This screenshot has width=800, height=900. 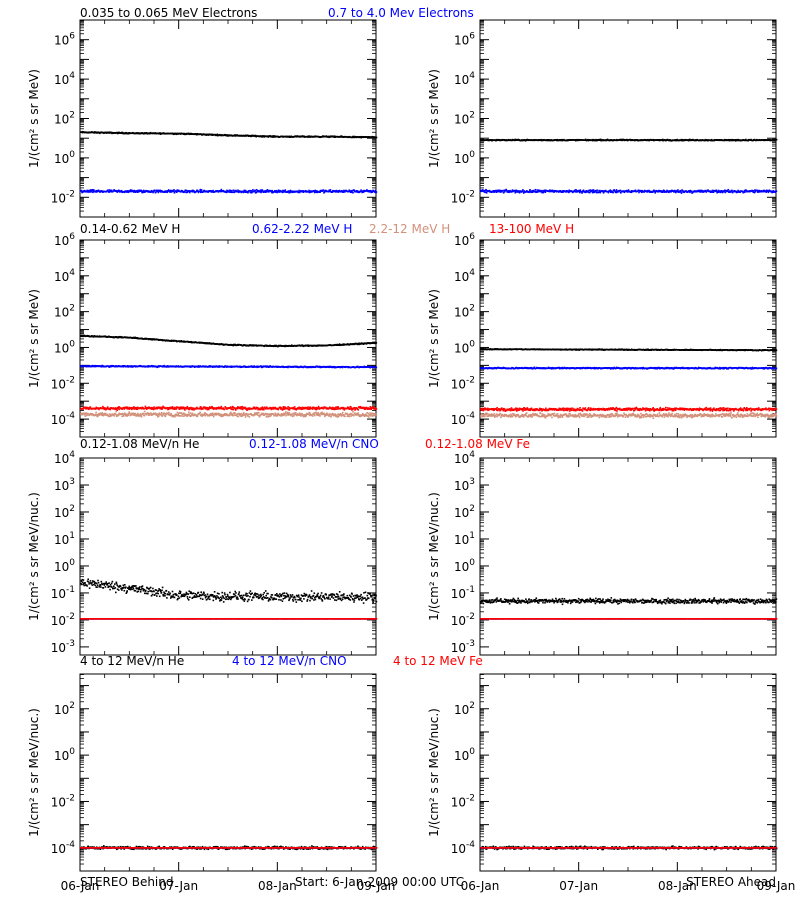 I want to click on panel: 10⁻² 10⁰ 10² 10⁴ 10⁶ 1/(cm² s sr MeV), so click(x=602, y=118).